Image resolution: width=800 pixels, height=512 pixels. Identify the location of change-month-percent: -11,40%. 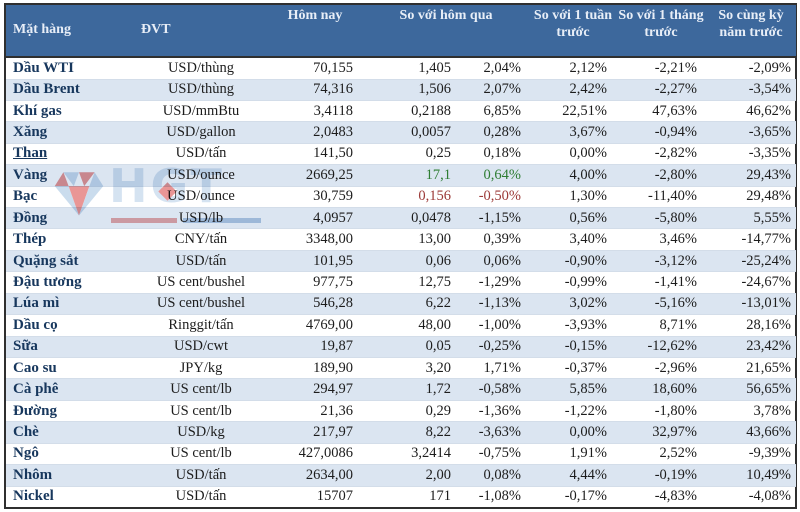
(661, 196).